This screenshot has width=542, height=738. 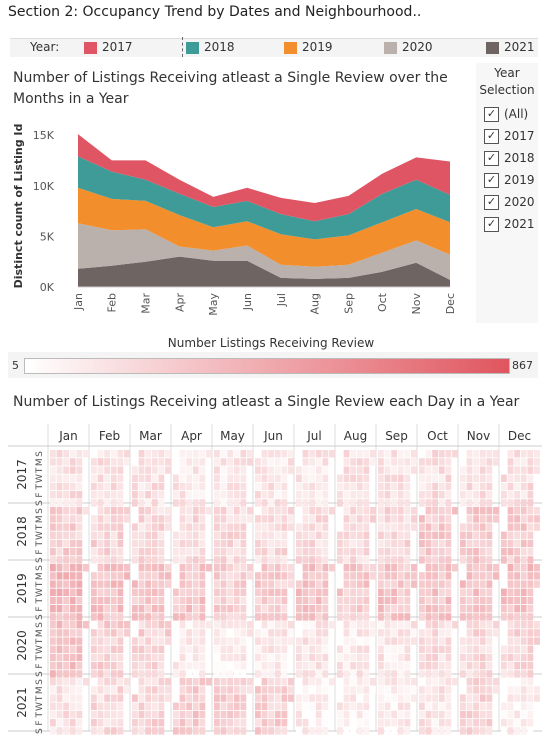 I want to click on checkbox-checked-icon: ✓, so click(x=491, y=202).